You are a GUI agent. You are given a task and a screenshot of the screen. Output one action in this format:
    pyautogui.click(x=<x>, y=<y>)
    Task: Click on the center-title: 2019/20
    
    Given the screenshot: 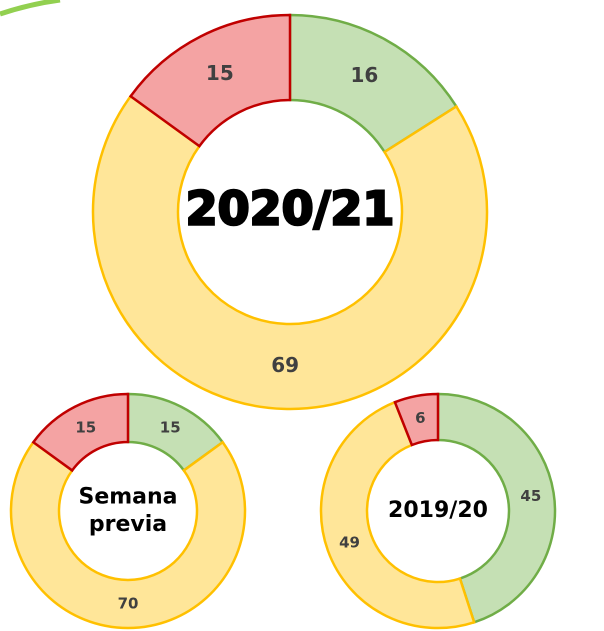 What is the action you would take?
    pyautogui.click(x=438, y=510)
    